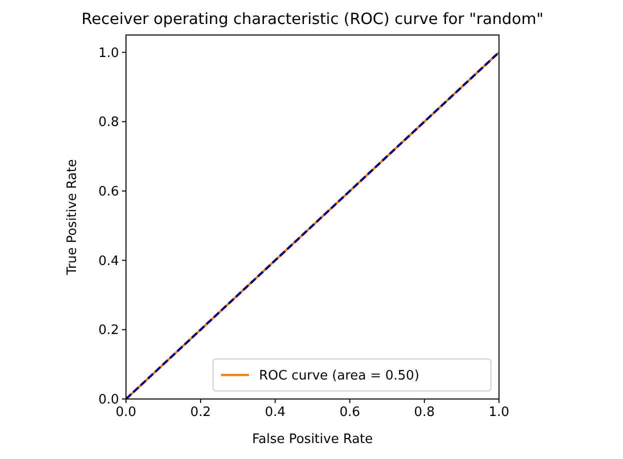  I want to click on x-tick-label: 0.2, so click(200, 412).